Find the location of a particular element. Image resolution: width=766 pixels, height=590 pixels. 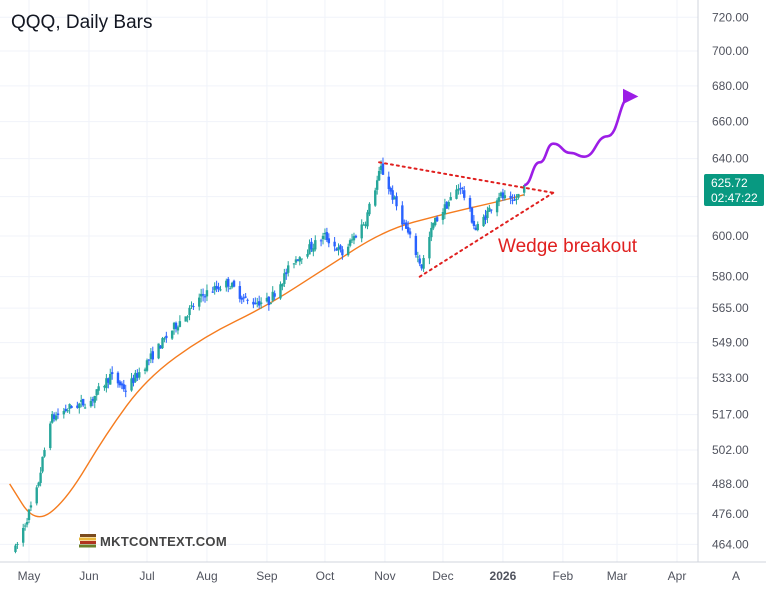

watermark: MKTCONTEXT.COM is located at coordinates (153, 541).